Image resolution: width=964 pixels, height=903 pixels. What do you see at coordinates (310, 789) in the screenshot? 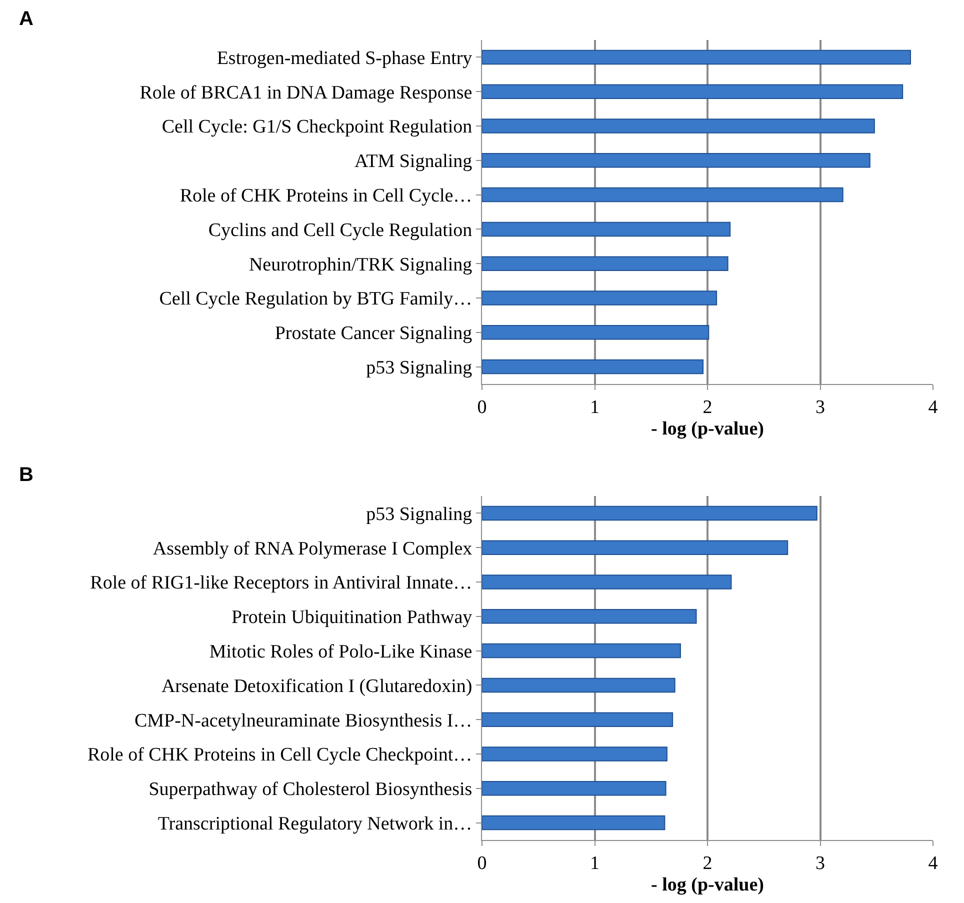
I see `y-tick-label: Superpathway of Cholesterol Biosynthesis` at bounding box center [310, 789].